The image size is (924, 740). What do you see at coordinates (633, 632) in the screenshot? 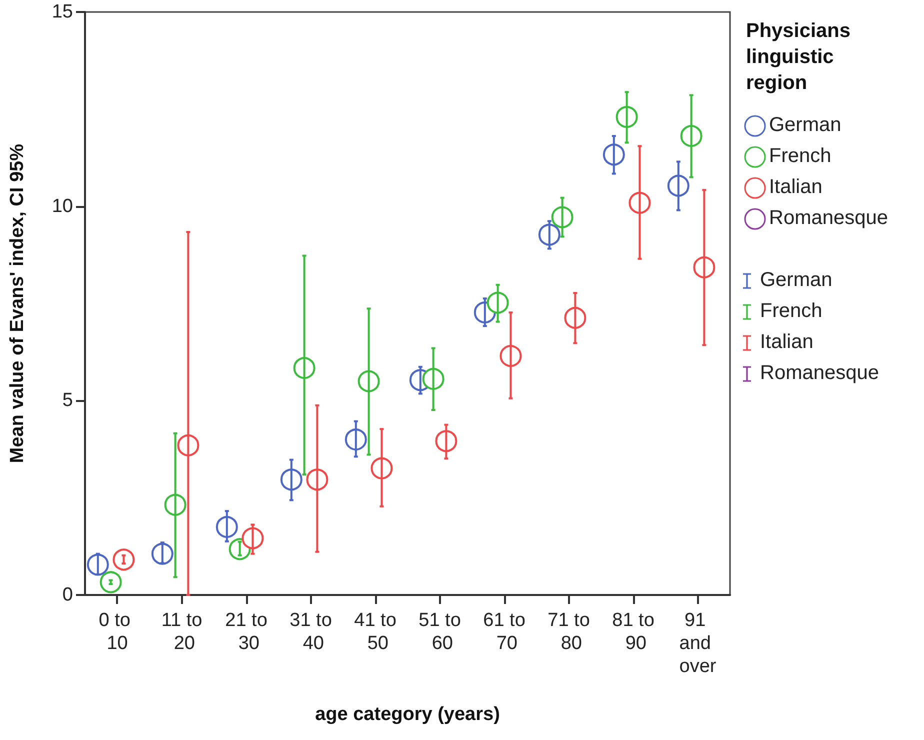
I see `x-tick-label: 81 to 90` at bounding box center [633, 632].